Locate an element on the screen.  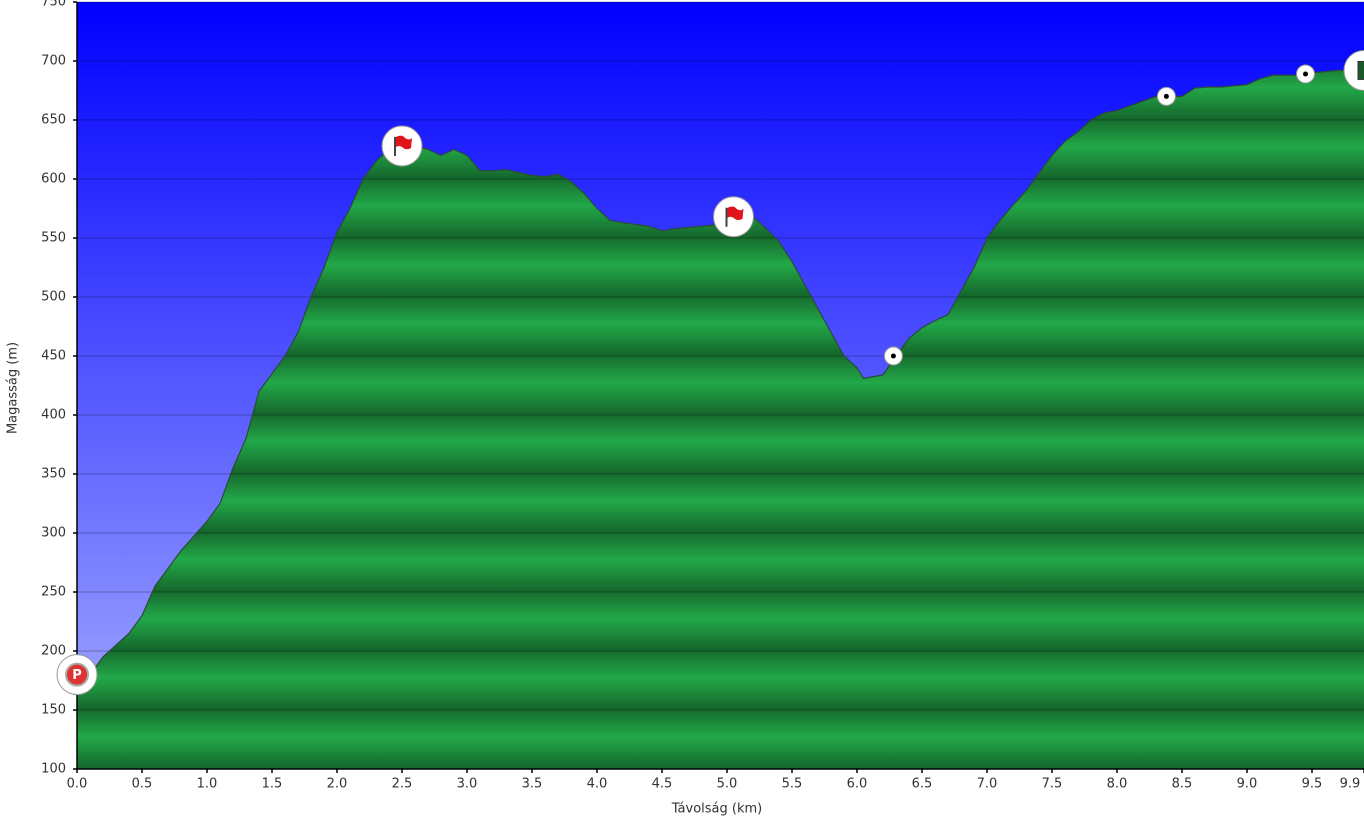
y-tick-label: 100 is located at coordinates (53, 769).